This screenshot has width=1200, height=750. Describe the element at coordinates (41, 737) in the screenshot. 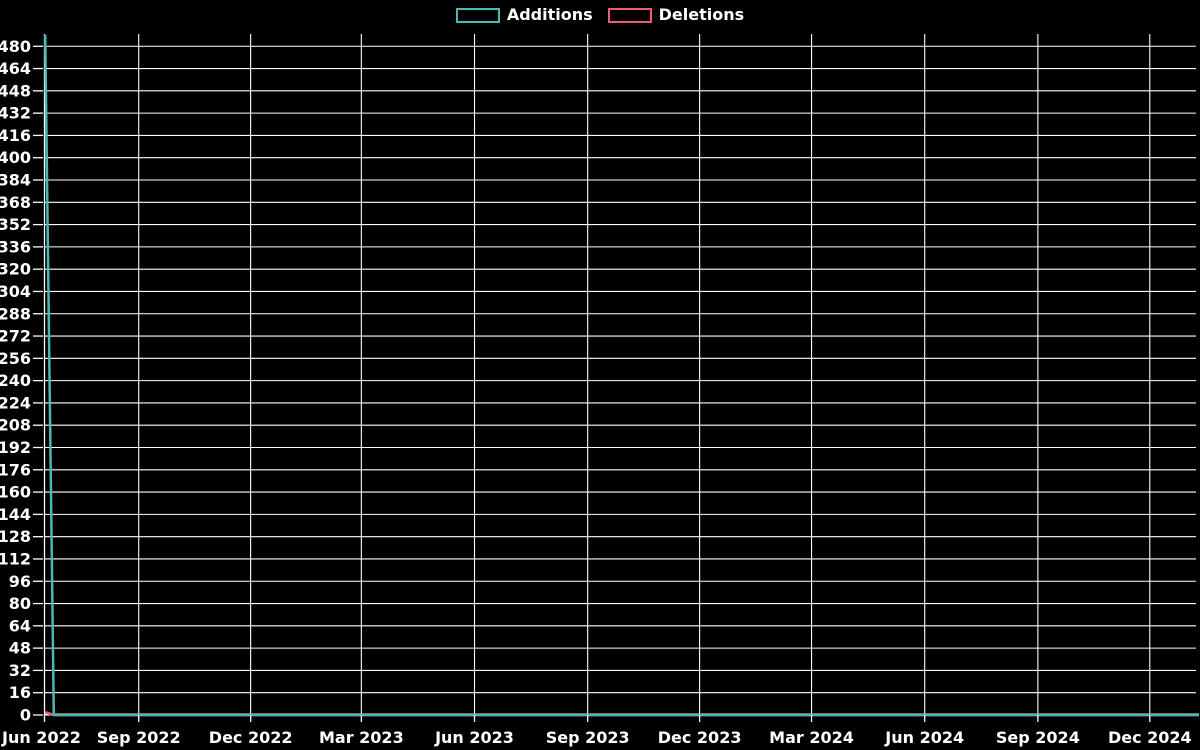

I see `x-tick-label: Jun 2022` at that location.